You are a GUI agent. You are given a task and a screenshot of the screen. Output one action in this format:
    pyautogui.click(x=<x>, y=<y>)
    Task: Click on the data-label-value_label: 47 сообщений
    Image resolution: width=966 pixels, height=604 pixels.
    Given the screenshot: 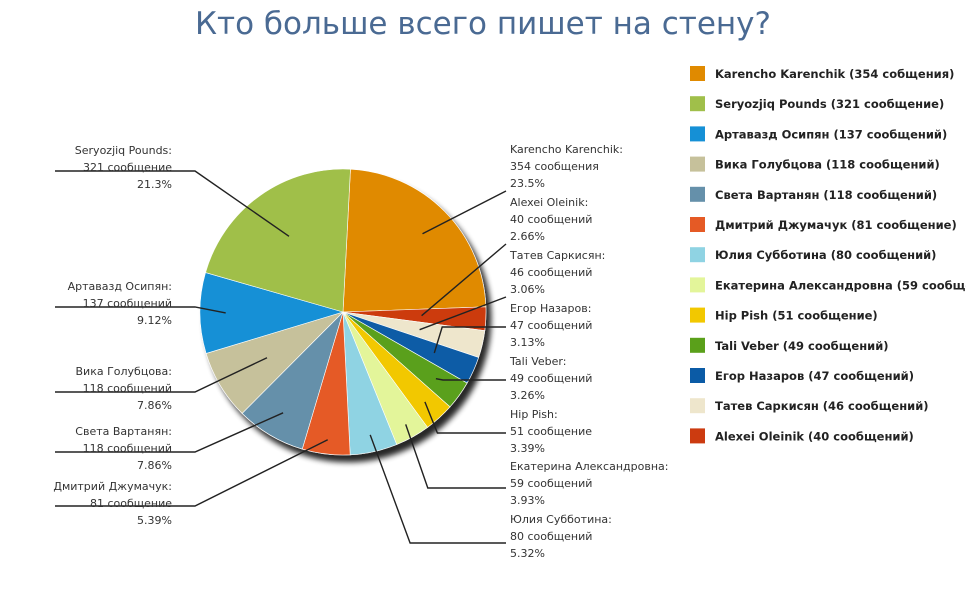 What is the action you would take?
    pyautogui.click(x=551, y=325)
    